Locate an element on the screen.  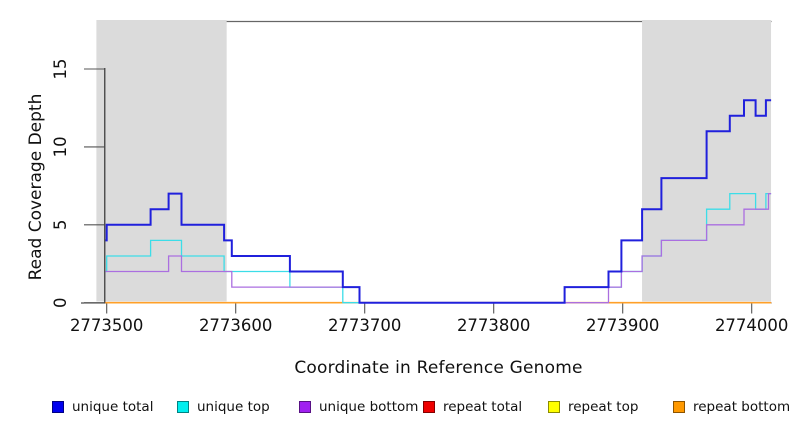
legend-item-repeat-top: repeat top is located at coordinates (593, 407).